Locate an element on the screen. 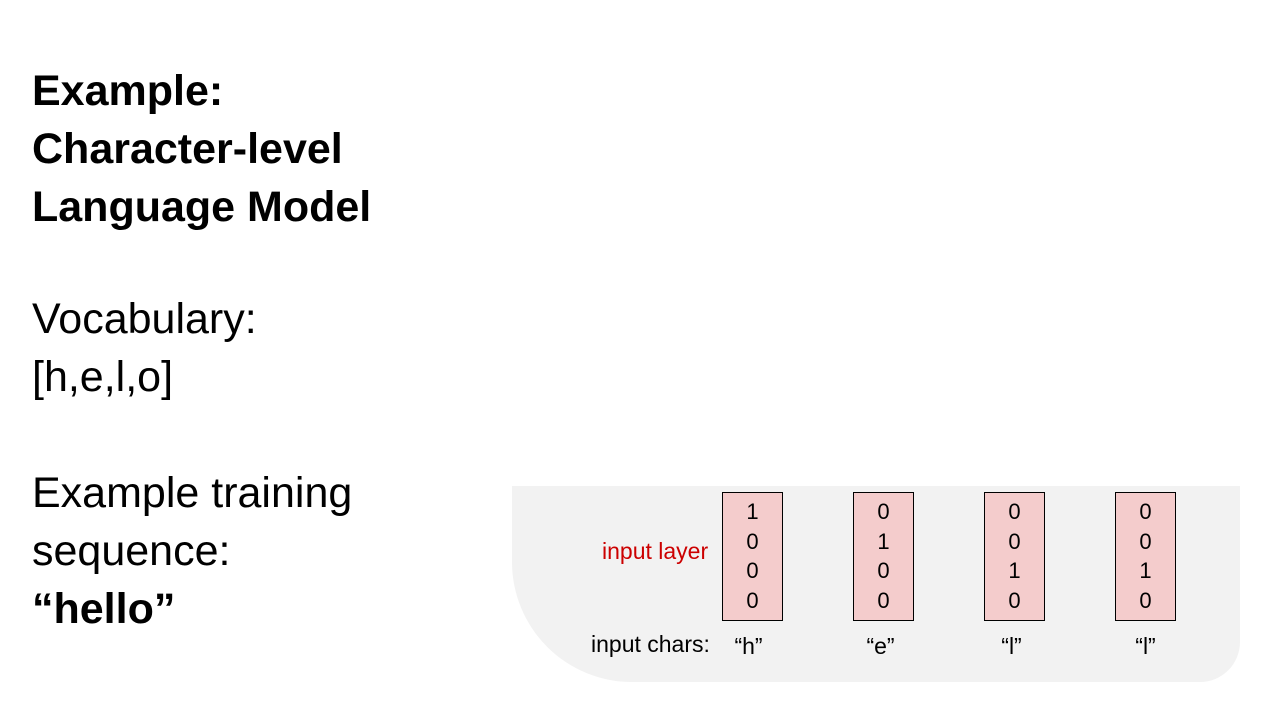 This screenshot has height=720, width=1280. training-label-line-2: sequence: is located at coordinates (131, 551).